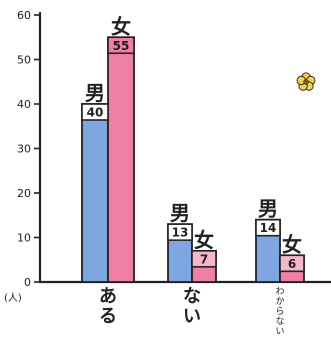  I want to click on data-label: 13, so click(180, 233).